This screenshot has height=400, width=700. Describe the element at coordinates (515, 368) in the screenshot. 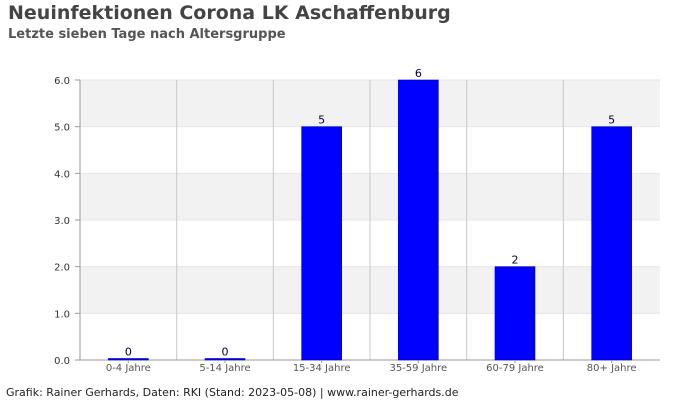

I see `x-tick-label: 60-79 Jahre` at that location.